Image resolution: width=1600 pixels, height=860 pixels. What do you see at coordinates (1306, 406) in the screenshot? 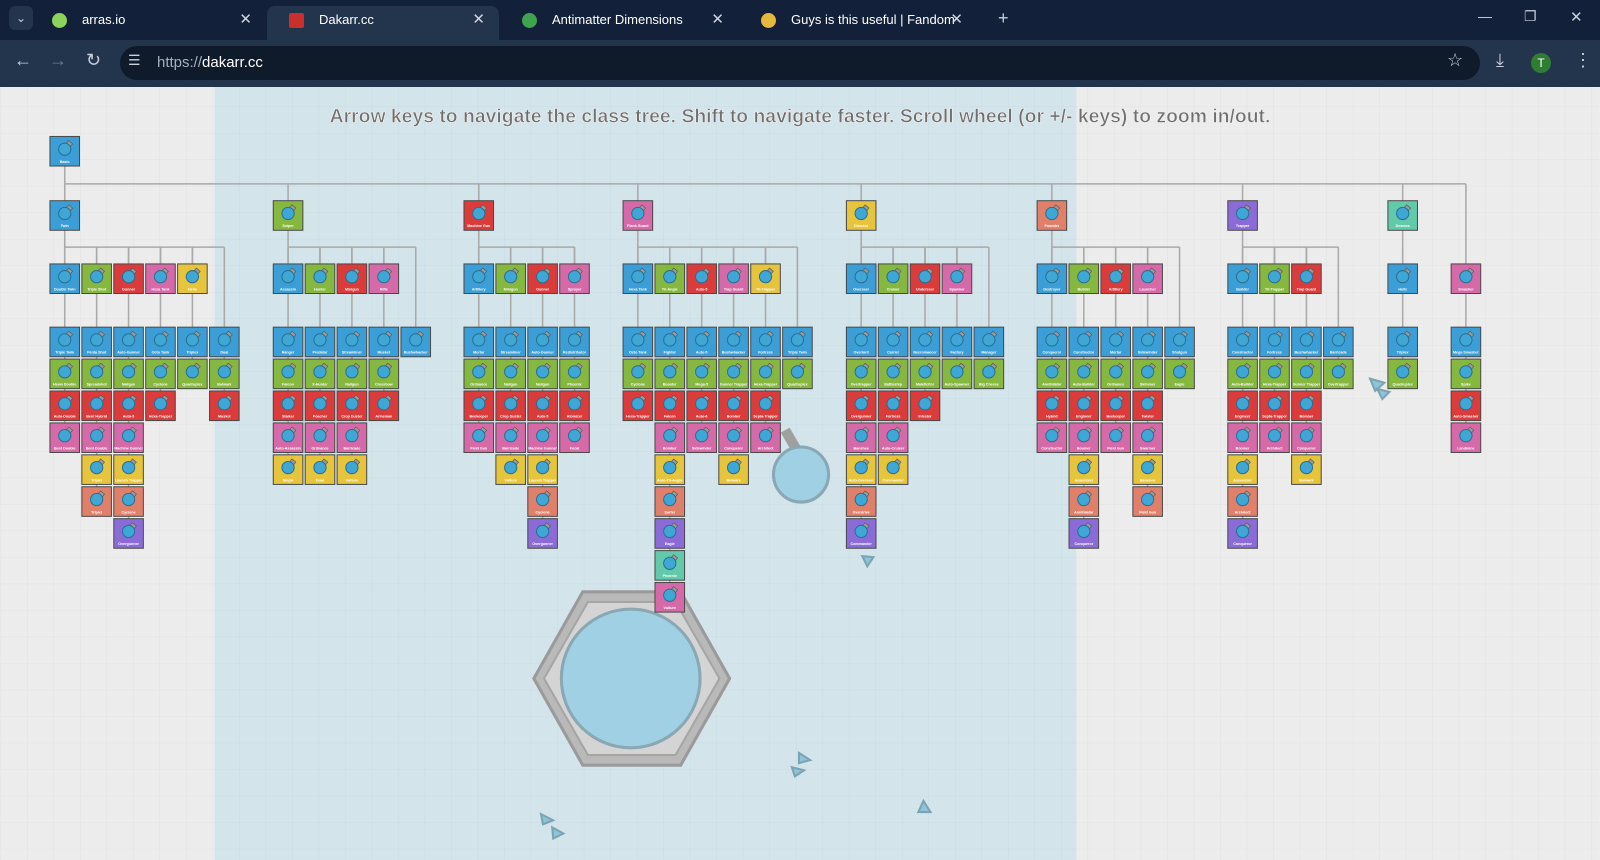
I see `class-tile: Bomber` at bounding box center [1306, 406].